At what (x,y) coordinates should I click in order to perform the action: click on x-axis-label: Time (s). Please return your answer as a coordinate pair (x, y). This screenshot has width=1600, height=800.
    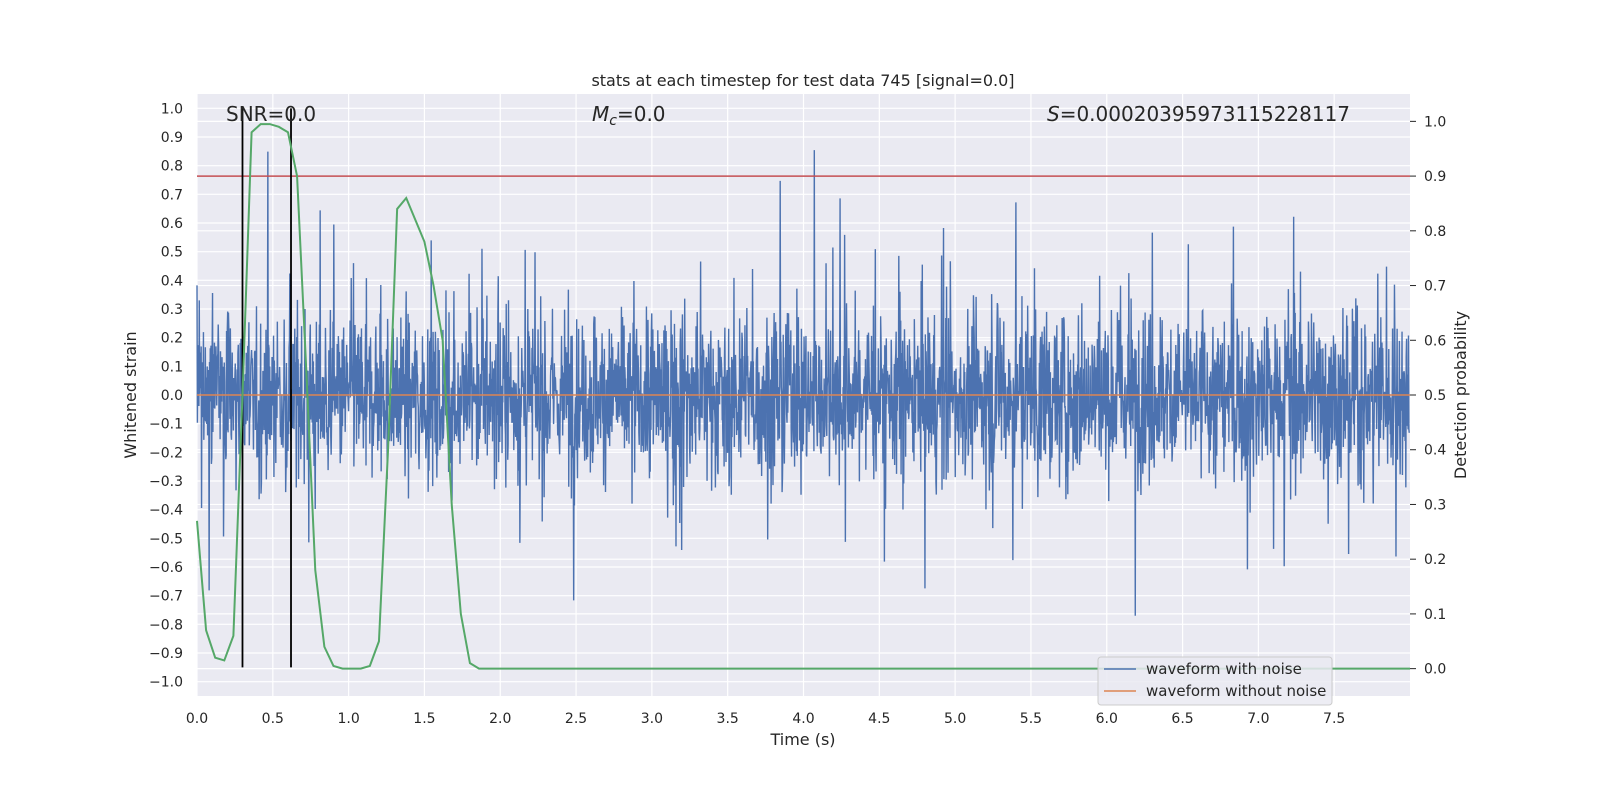
    Looking at the image, I should click on (802, 739).